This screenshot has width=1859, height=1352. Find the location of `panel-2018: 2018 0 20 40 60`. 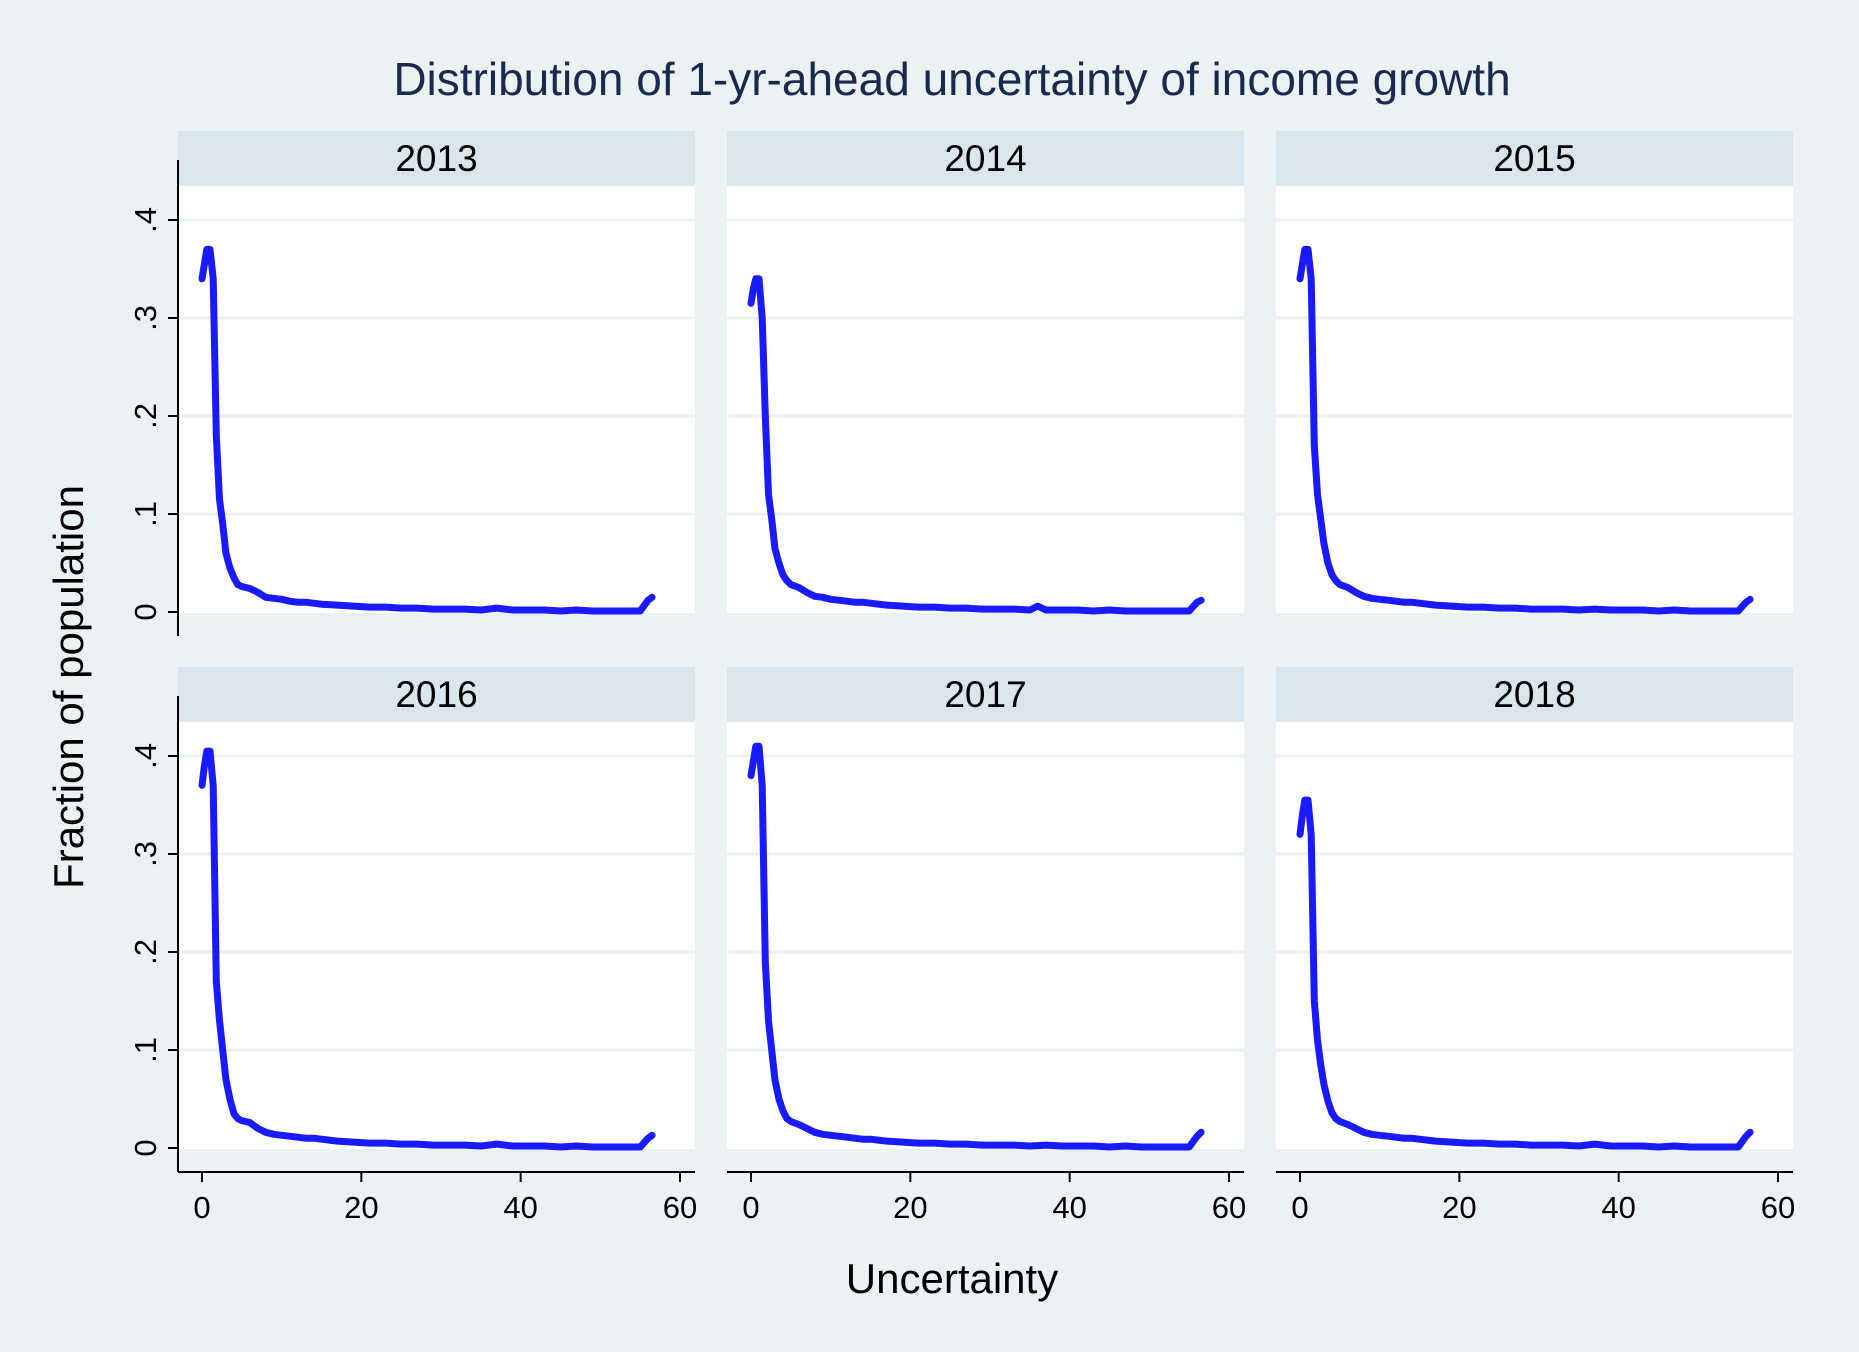

panel-2018: 2018 0 20 40 60 is located at coordinates (1535, 946).